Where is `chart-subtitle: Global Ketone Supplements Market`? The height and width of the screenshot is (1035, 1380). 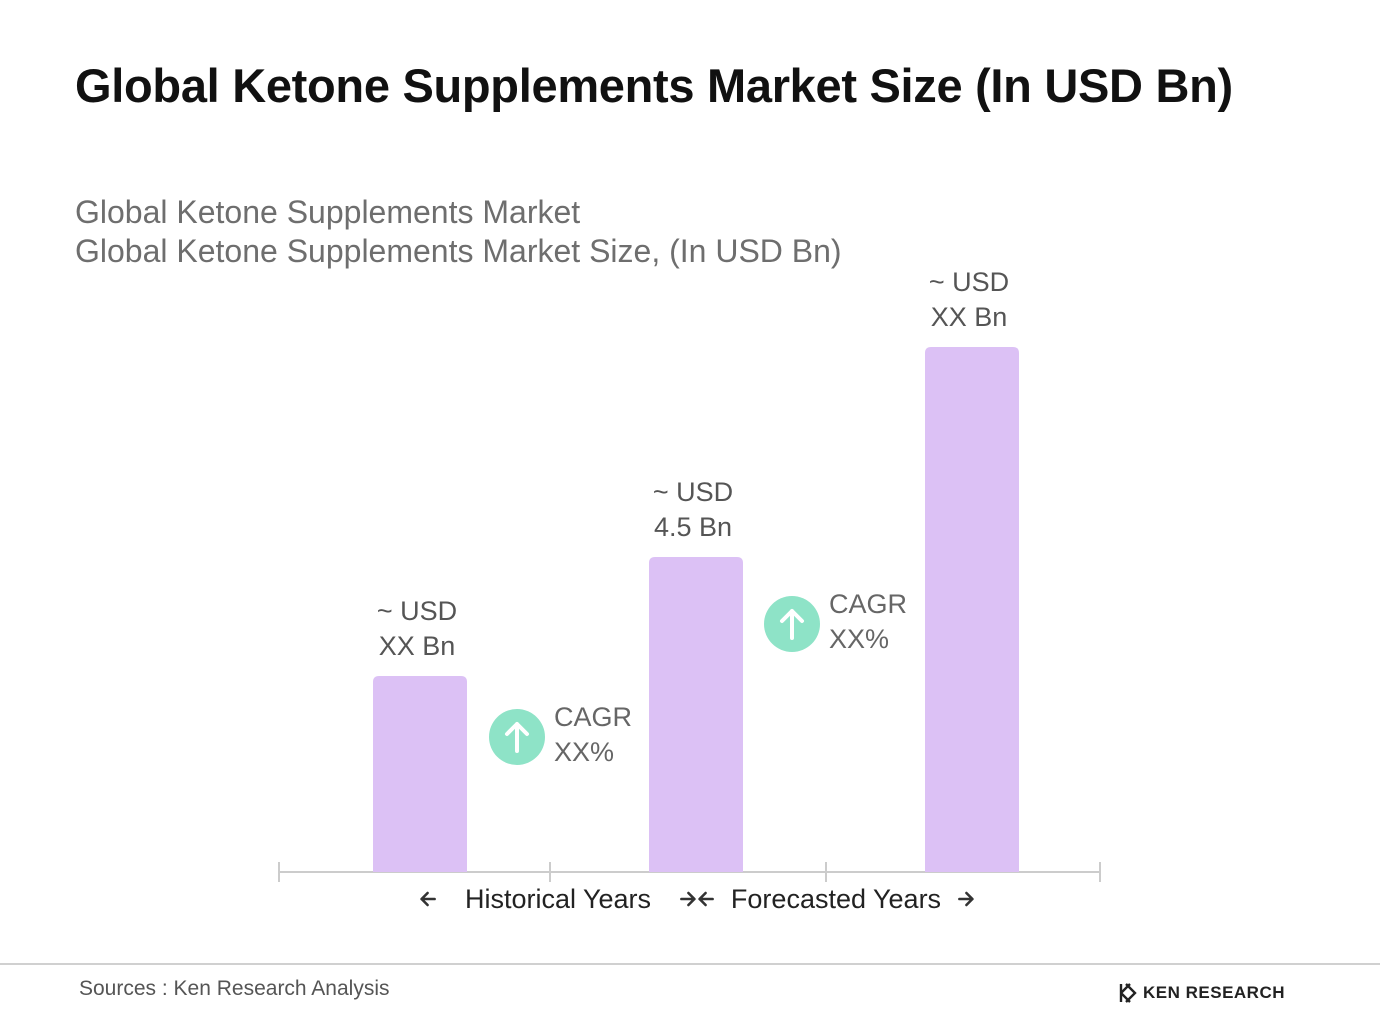 chart-subtitle: Global Ketone Supplements Market is located at coordinates (328, 212).